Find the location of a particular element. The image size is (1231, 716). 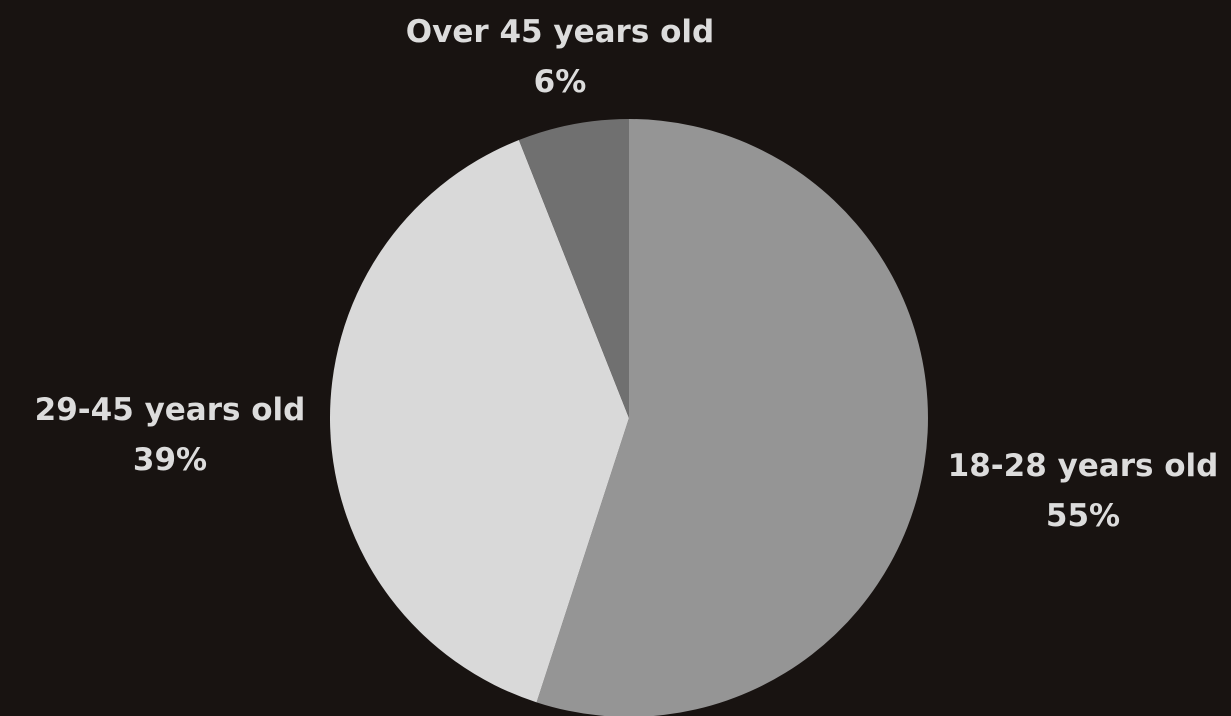

slice-label-2: 29-45 years old 39% is located at coordinates (170, 435).